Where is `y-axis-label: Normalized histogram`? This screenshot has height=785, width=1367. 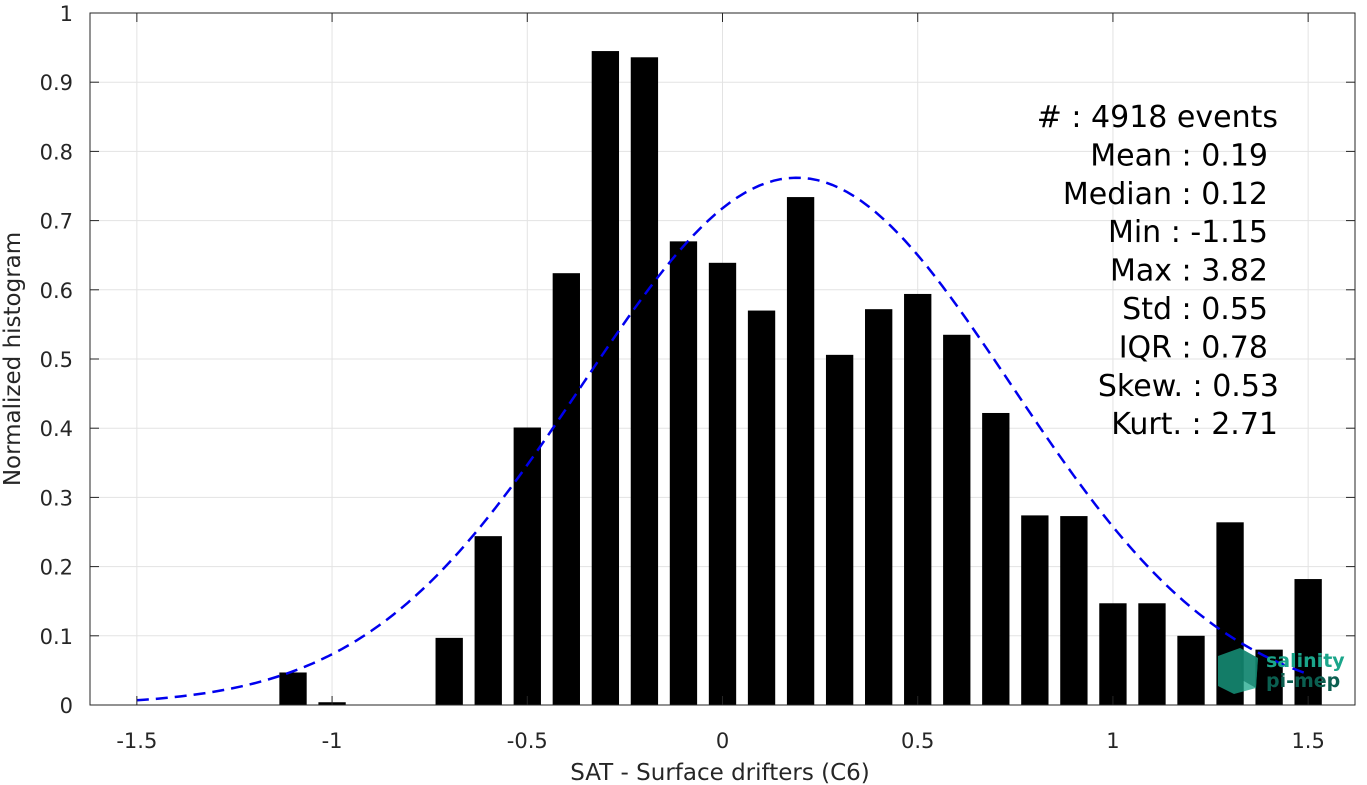 y-axis-label: Normalized histogram is located at coordinates (13, 359).